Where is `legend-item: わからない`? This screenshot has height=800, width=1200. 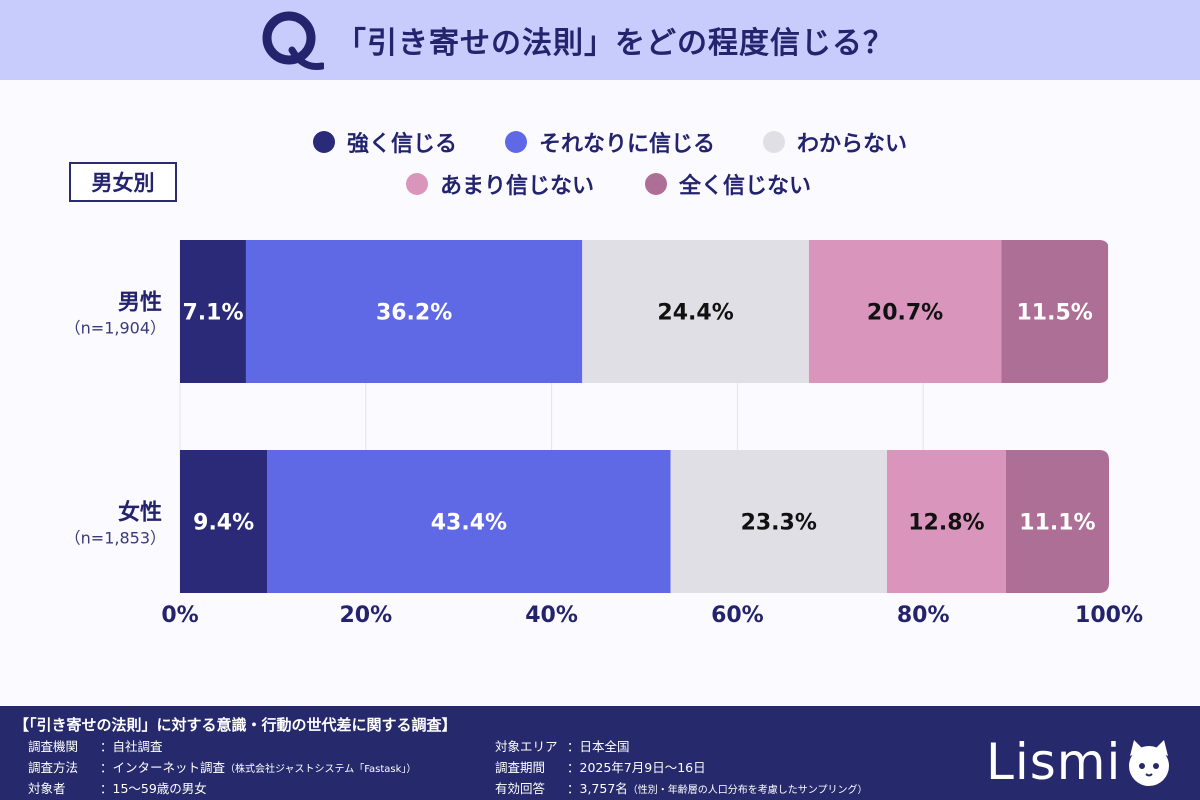
legend-item: わからない is located at coordinates (835, 142).